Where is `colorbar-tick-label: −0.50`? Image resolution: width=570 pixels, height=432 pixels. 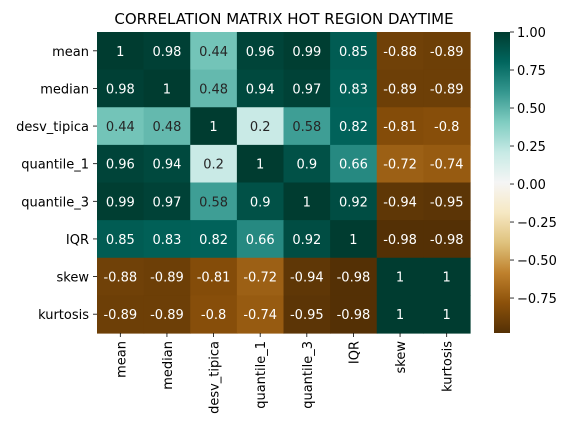 colorbar-tick-label: −0.50 is located at coordinates (537, 261).